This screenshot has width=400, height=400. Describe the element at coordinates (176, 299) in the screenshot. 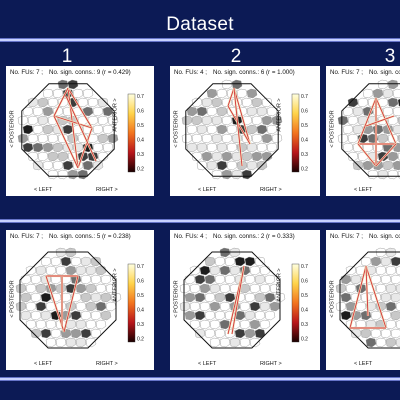

I see `posterior-label: < POSTERIOR` at that location.